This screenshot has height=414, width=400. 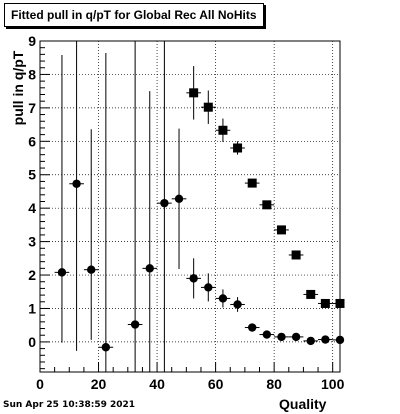 What do you see at coordinates (157, 384) in the screenshot?
I see `x-tick-label: 40` at bounding box center [157, 384].